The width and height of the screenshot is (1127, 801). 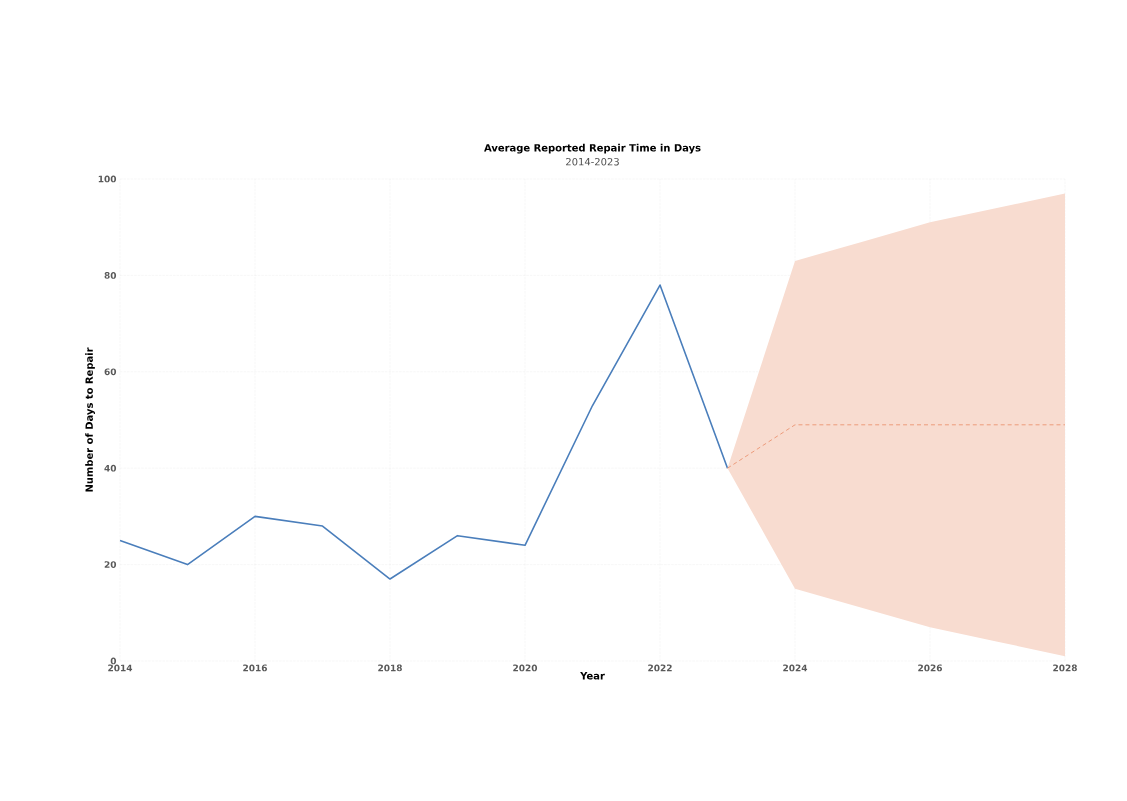 I want to click on y-tick-label: 100, so click(x=107, y=179).